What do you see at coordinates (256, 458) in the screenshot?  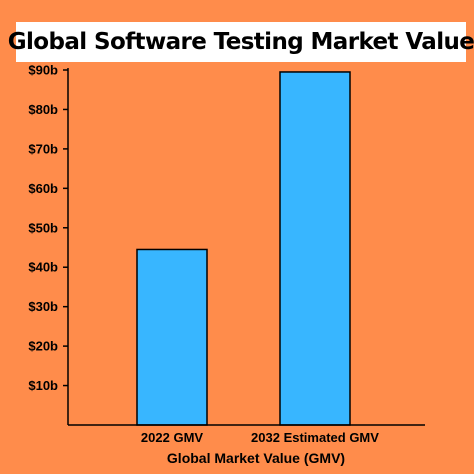 I see `x-axis-title: Global Market Value (GMV)` at bounding box center [256, 458].